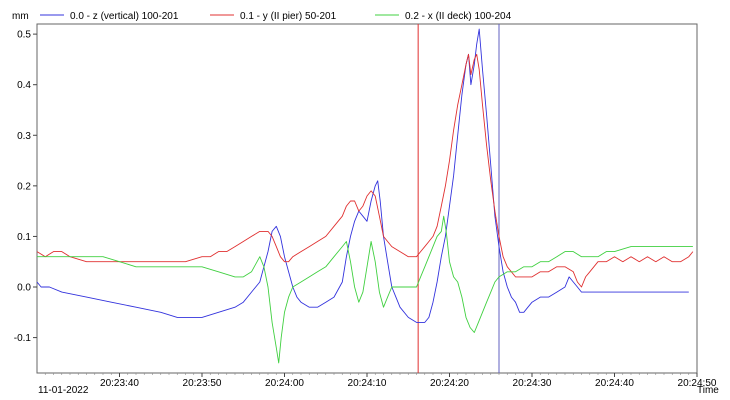  Describe the element at coordinates (288, 16) in the screenshot. I see `legend-label-2: 0.1 - y (II pier) 50-201` at that location.